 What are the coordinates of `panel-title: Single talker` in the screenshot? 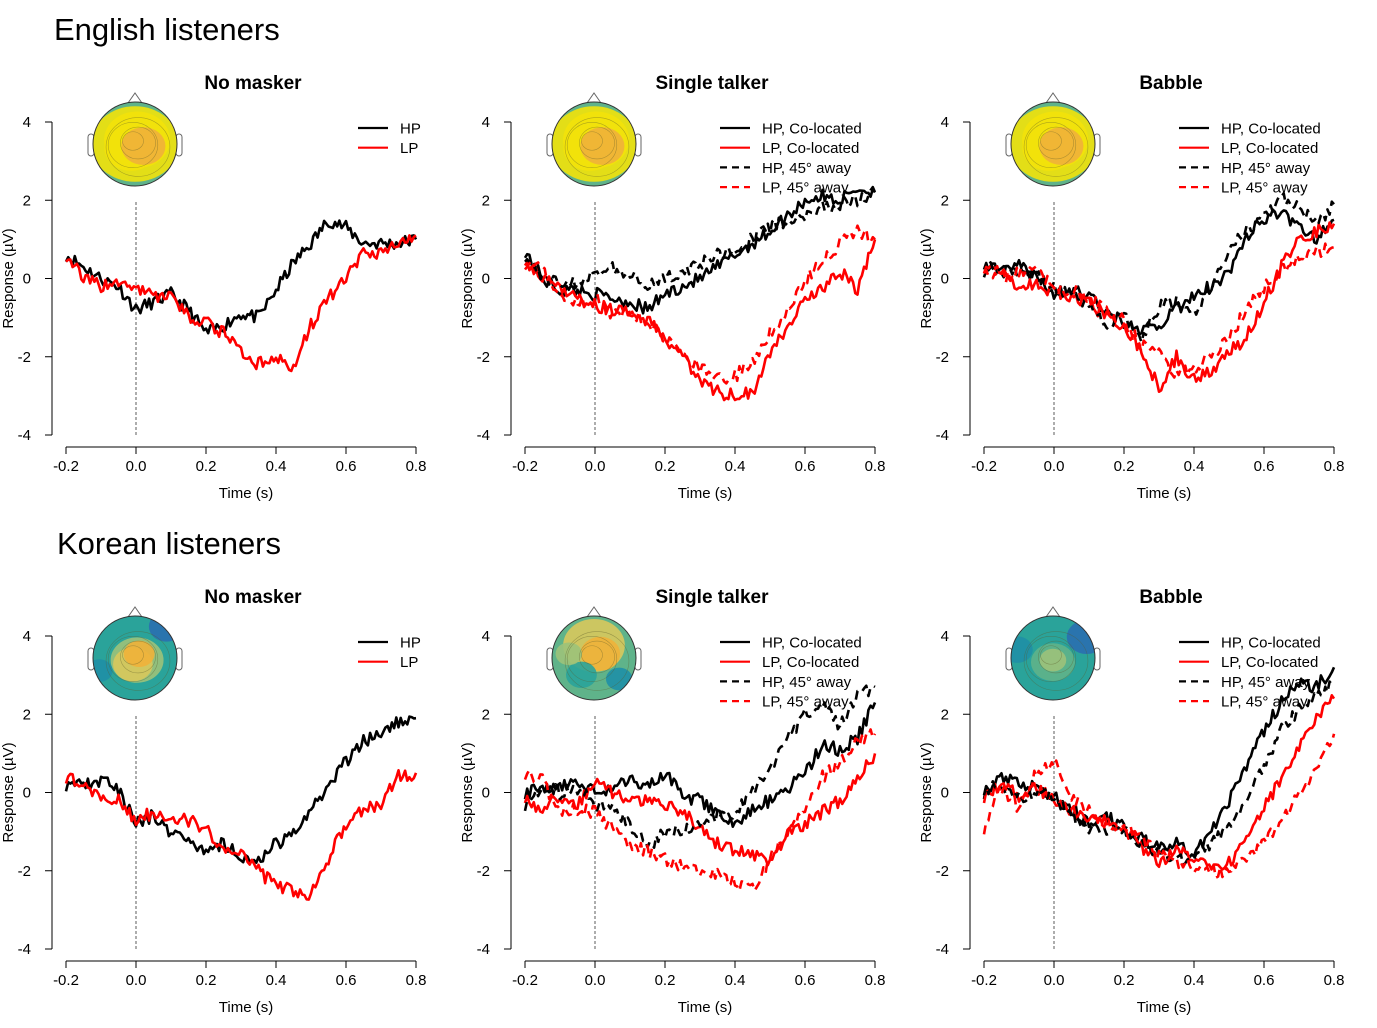 It's located at (713, 83).